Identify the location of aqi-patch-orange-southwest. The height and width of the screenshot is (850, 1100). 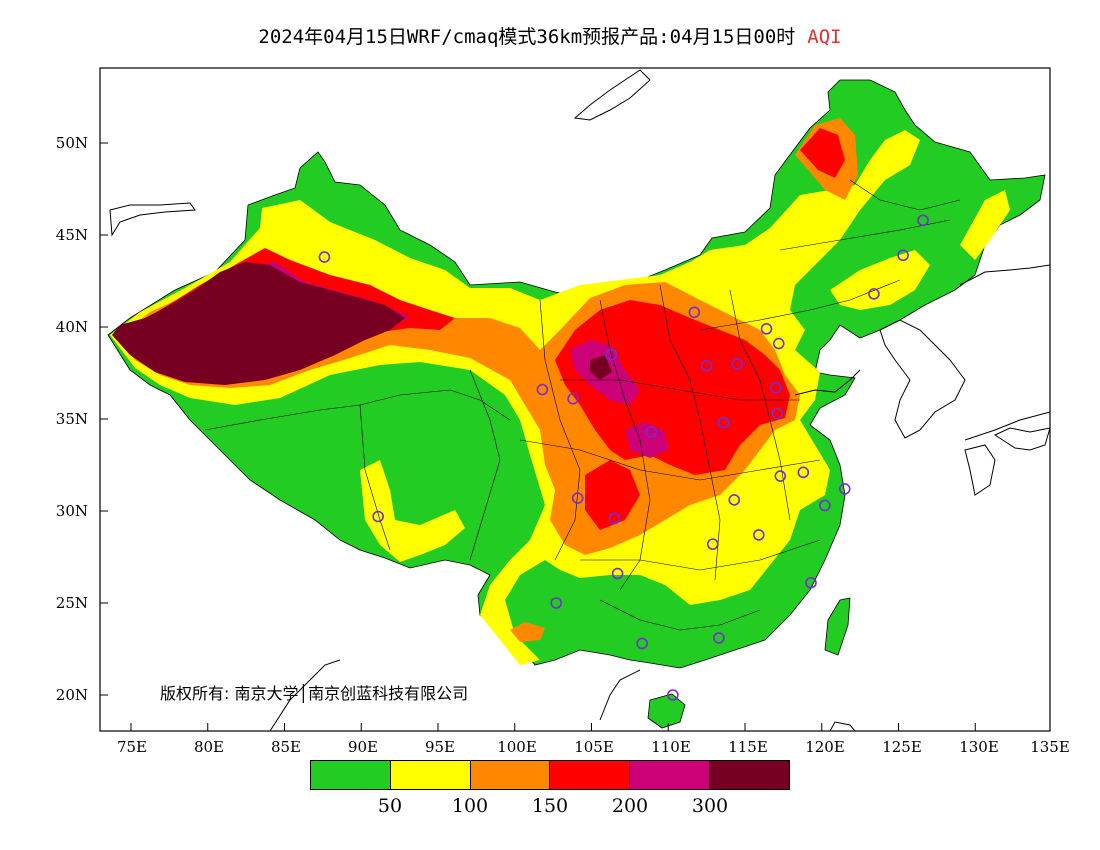
(527, 632).